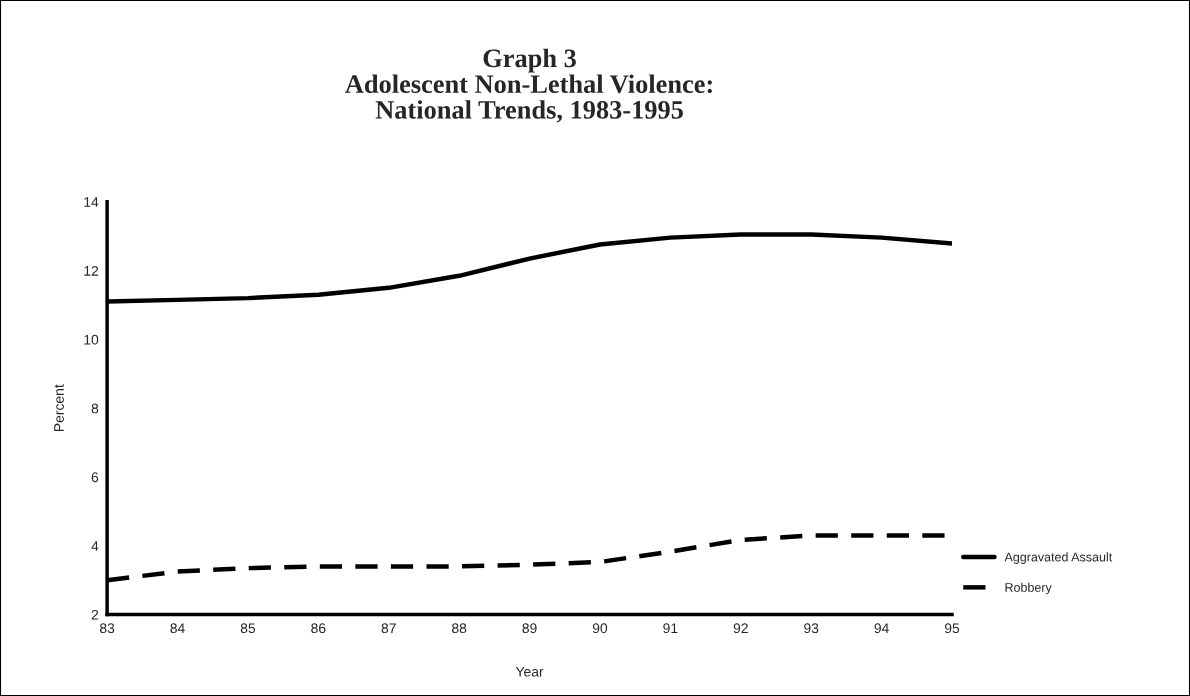  Describe the element at coordinates (1058, 558) in the screenshot. I see `legend-label: Aggravated Assault` at that location.